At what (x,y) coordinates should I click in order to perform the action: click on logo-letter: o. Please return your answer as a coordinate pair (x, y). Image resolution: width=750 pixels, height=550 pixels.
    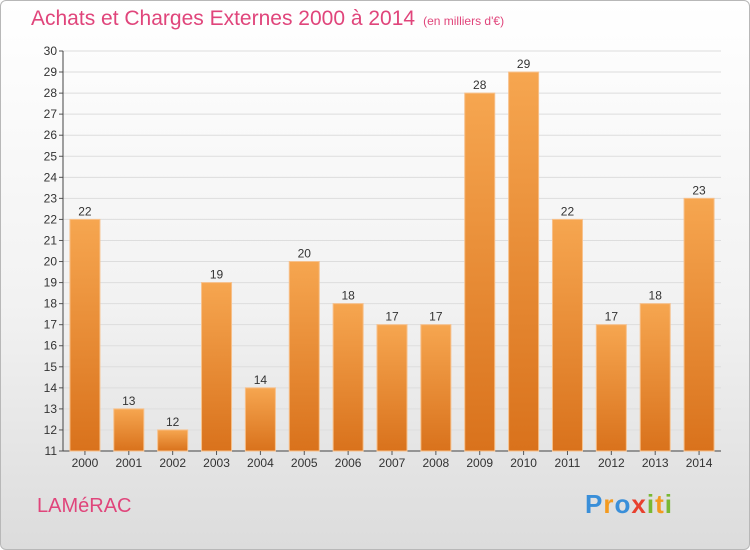
    Looking at the image, I should click on (623, 504).